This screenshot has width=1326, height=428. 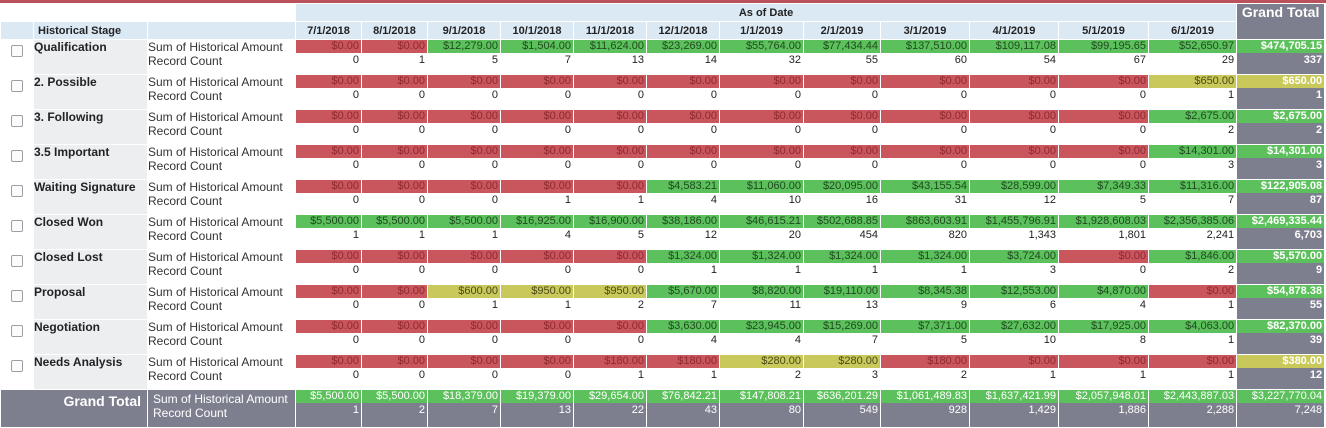 I want to click on header-blank-labels, so click(x=221, y=12).